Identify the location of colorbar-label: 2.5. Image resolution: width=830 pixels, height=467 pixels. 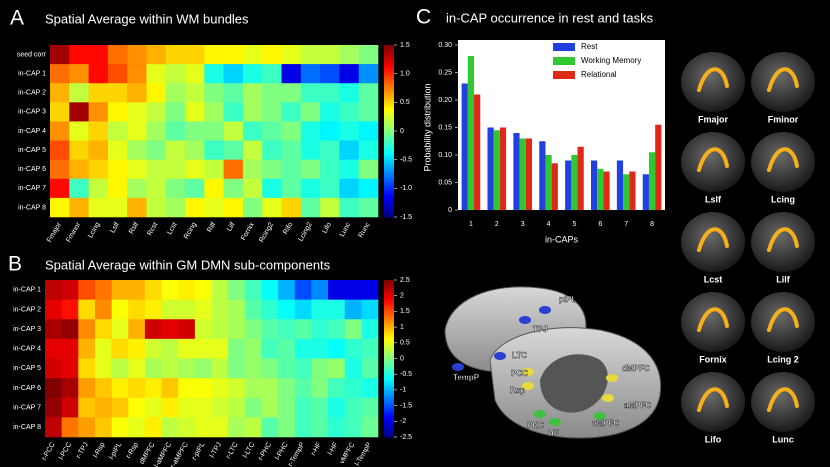
(405, 280).